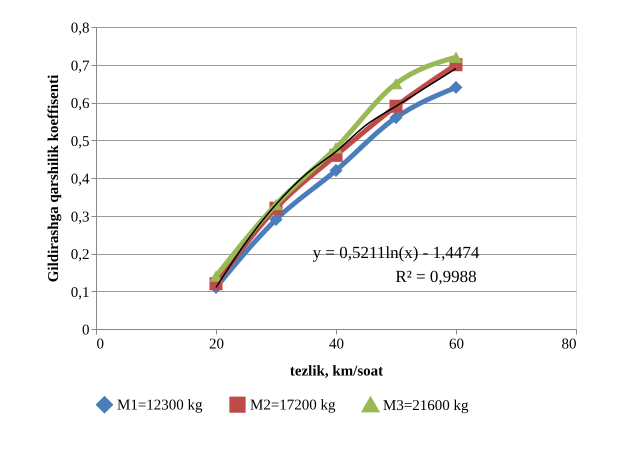  Describe the element at coordinates (216, 344) in the screenshot. I see `x-tick-label: 20` at that location.